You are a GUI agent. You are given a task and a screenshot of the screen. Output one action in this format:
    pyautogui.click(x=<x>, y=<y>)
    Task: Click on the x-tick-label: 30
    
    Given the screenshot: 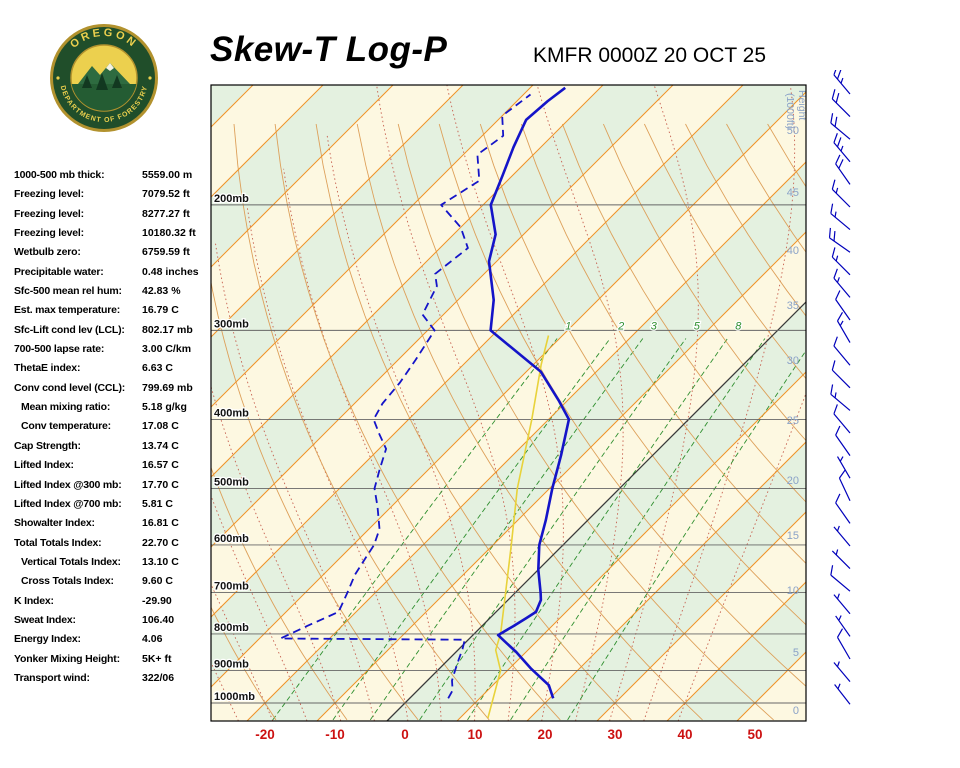 What is the action you would take?
    pyautogui.click(x=614, y=734)
    